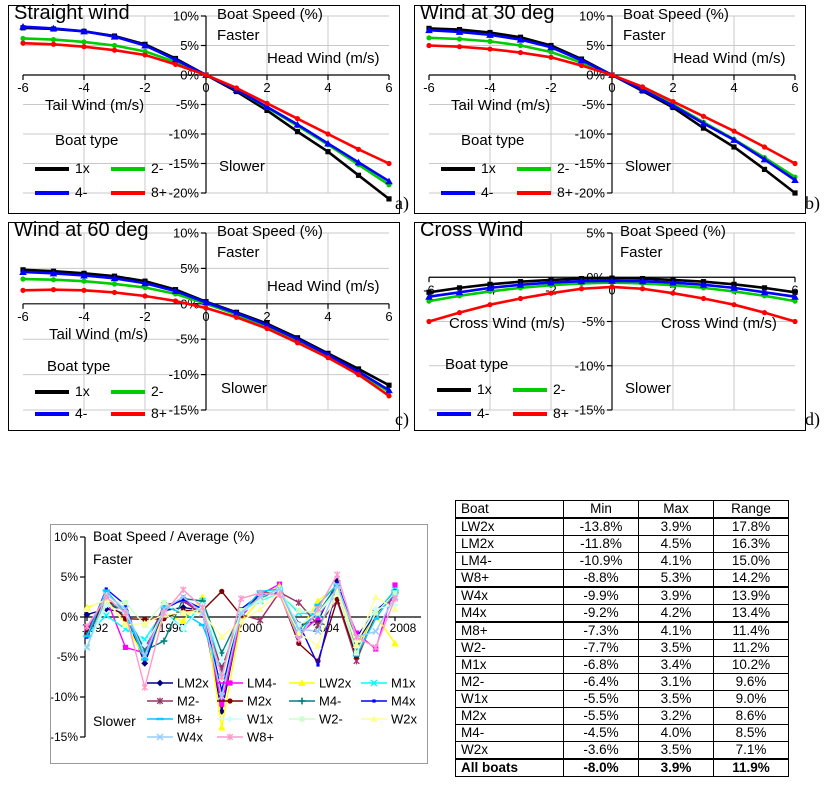  I want to click on table-row: M2- -6.4% 3.1% 9.6%, so click(622, 682).